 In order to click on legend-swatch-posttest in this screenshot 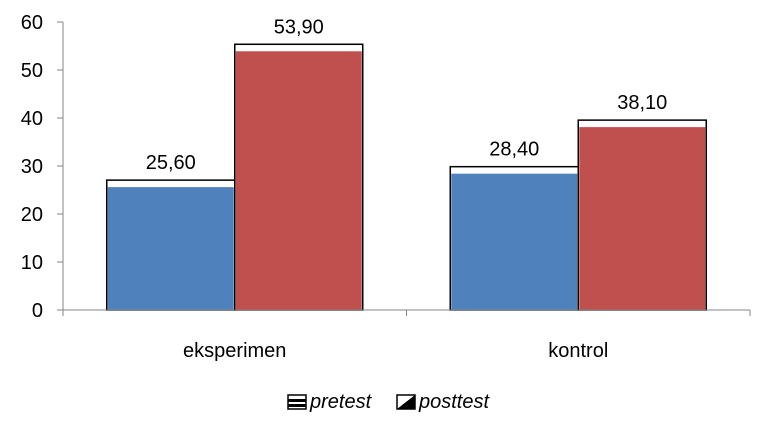, I will do `click(406, 402)`.